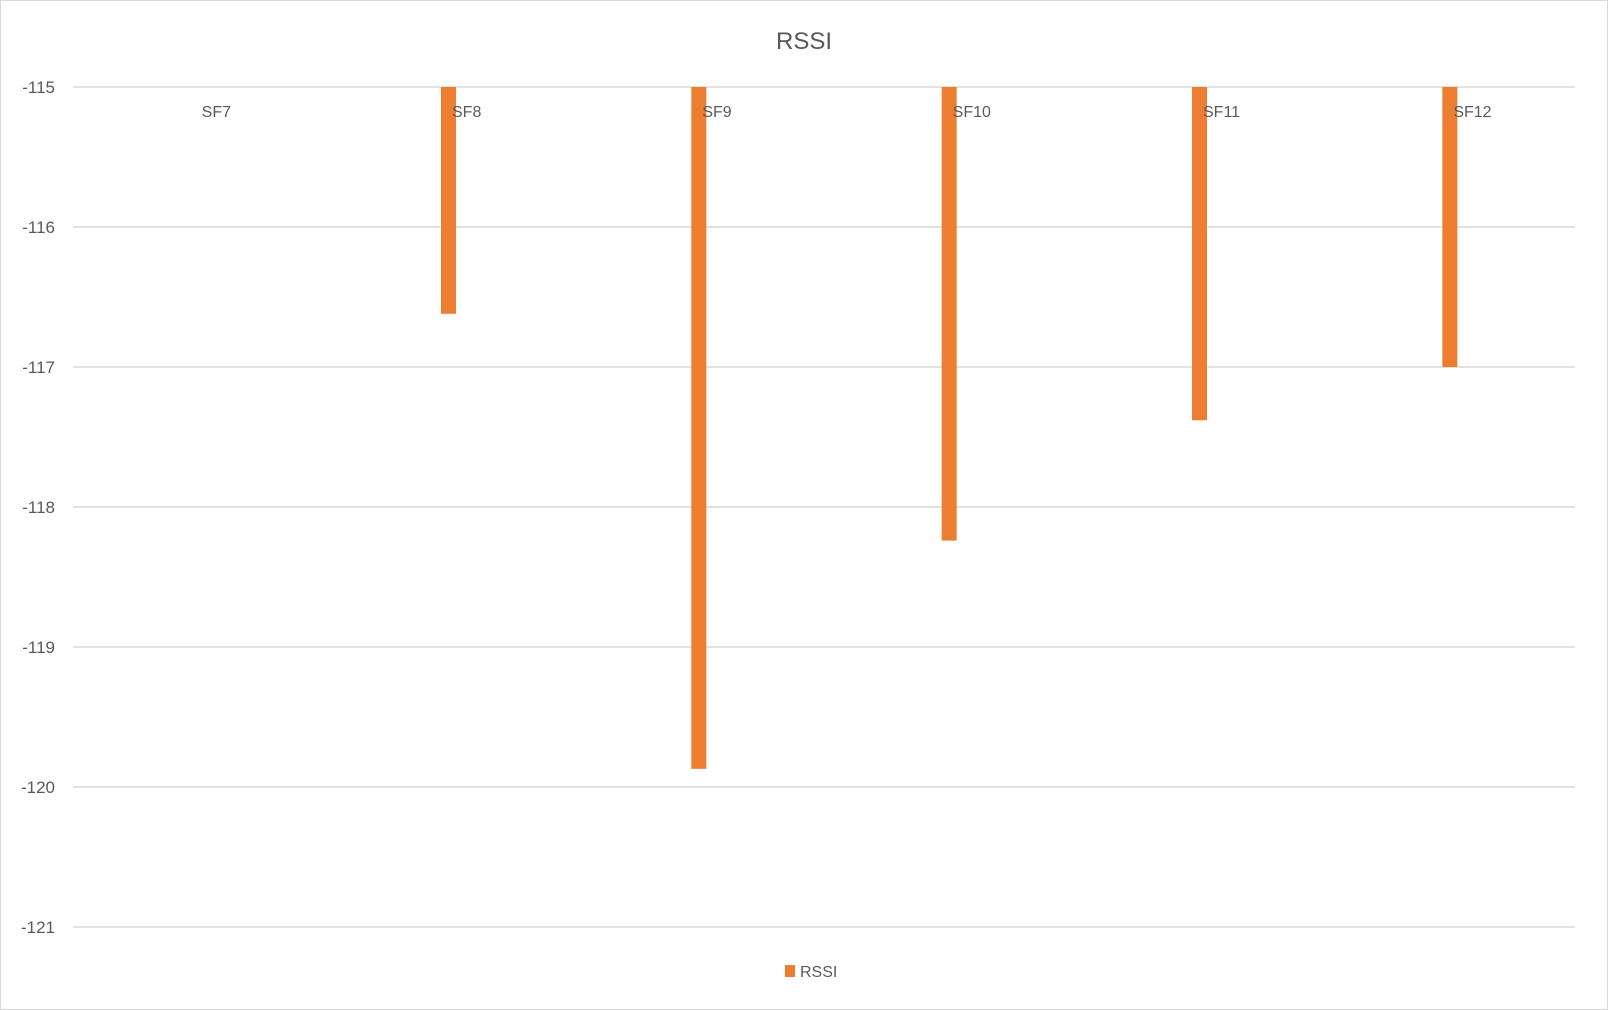 Image resolution: width=1608 pixels, height=1010 pixels. Describe the element at coordinates (38, 227) in the screenshot. I see `y-tick-label: -116` at that location.